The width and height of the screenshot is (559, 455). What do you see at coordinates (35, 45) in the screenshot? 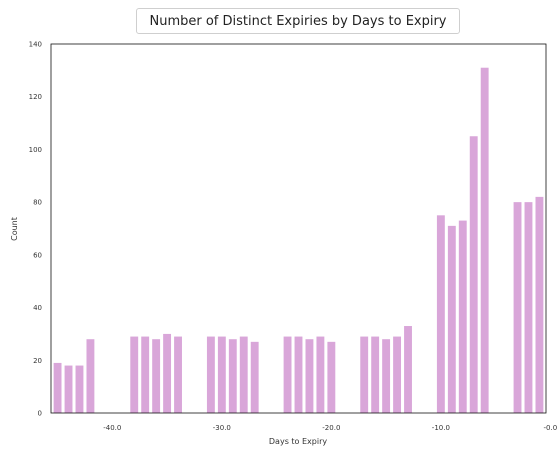
I see `y-tick-label: 140` at bounding box center [35, 45].